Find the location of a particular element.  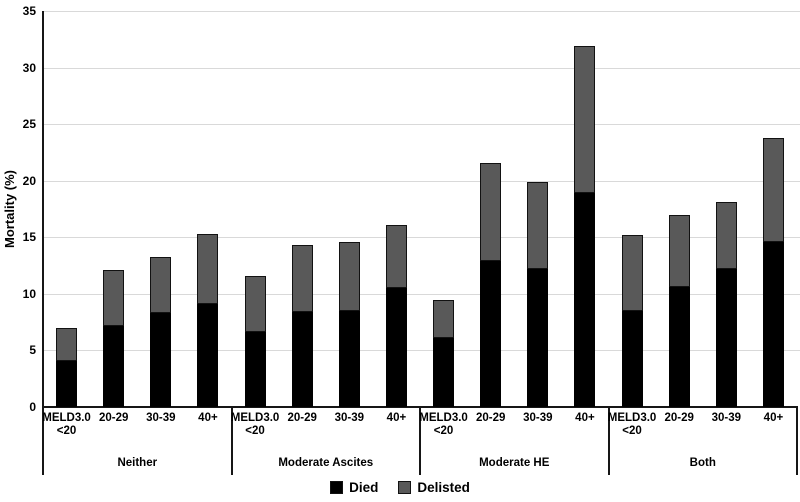

group-label-moderate-he: Moderate HE is located at coordinates (514, 463).